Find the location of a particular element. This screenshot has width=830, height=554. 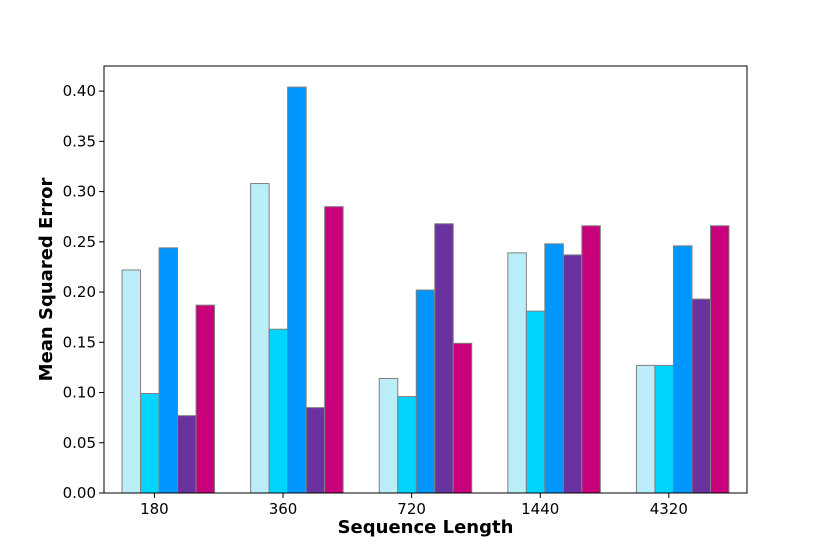

y-tick-label: 0.25 is located at coordinates (79, 242).